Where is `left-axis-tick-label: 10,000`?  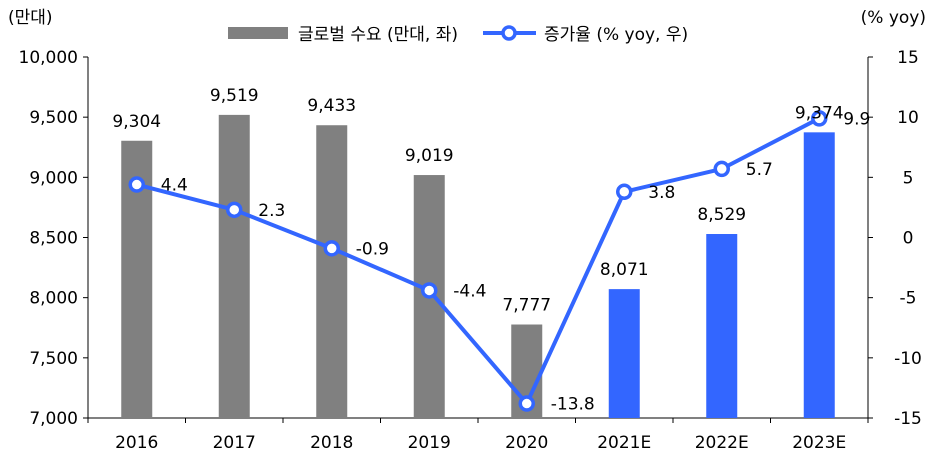 left-axis-tick-label: 10,000 is located at coordinates (48, 58).